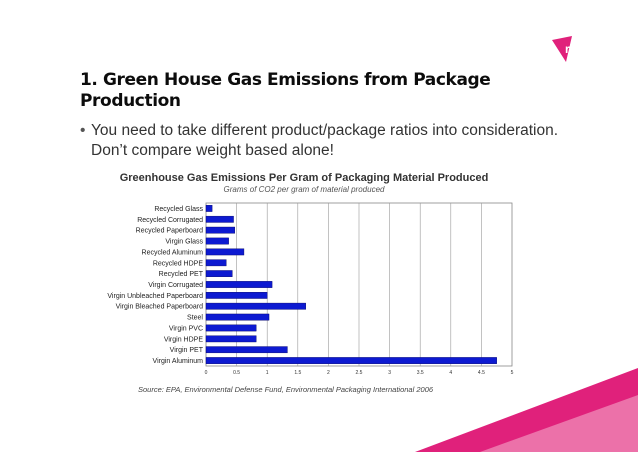 This screenshot has height=452, width=638. I want to click on category-label: Virgin Glass, so click(184, 242).